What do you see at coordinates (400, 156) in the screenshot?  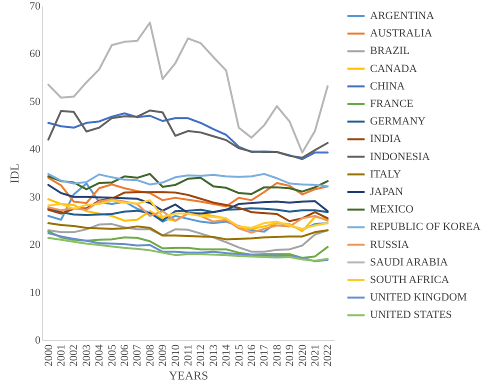 I see `legend-label: INDONESIA` at bounding box center [400, 156].